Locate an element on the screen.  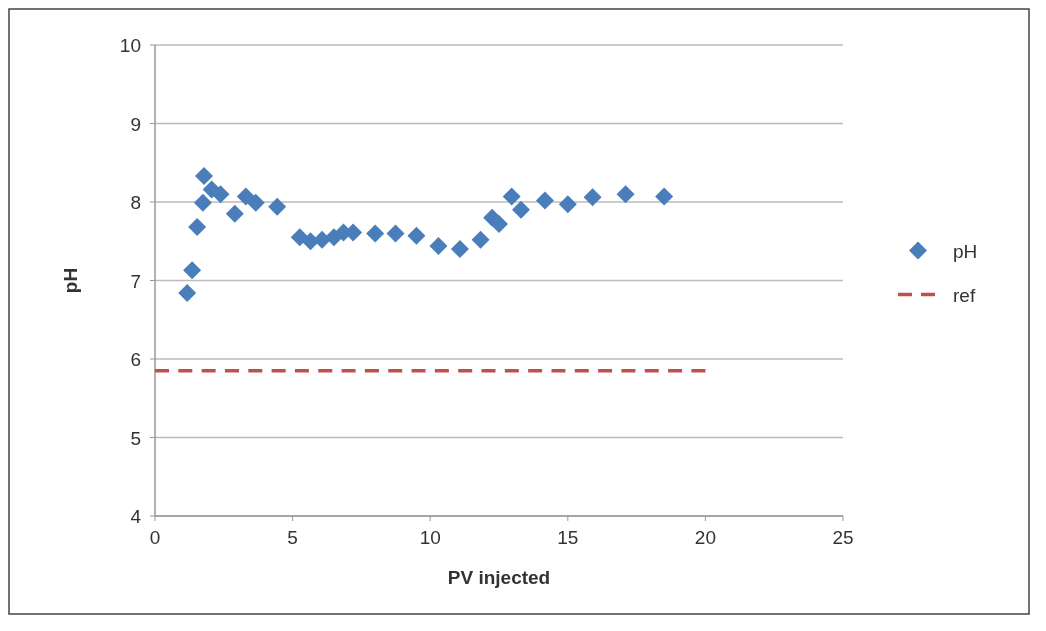
x-axis-title: PV injected is located at coordinates (499, 577).